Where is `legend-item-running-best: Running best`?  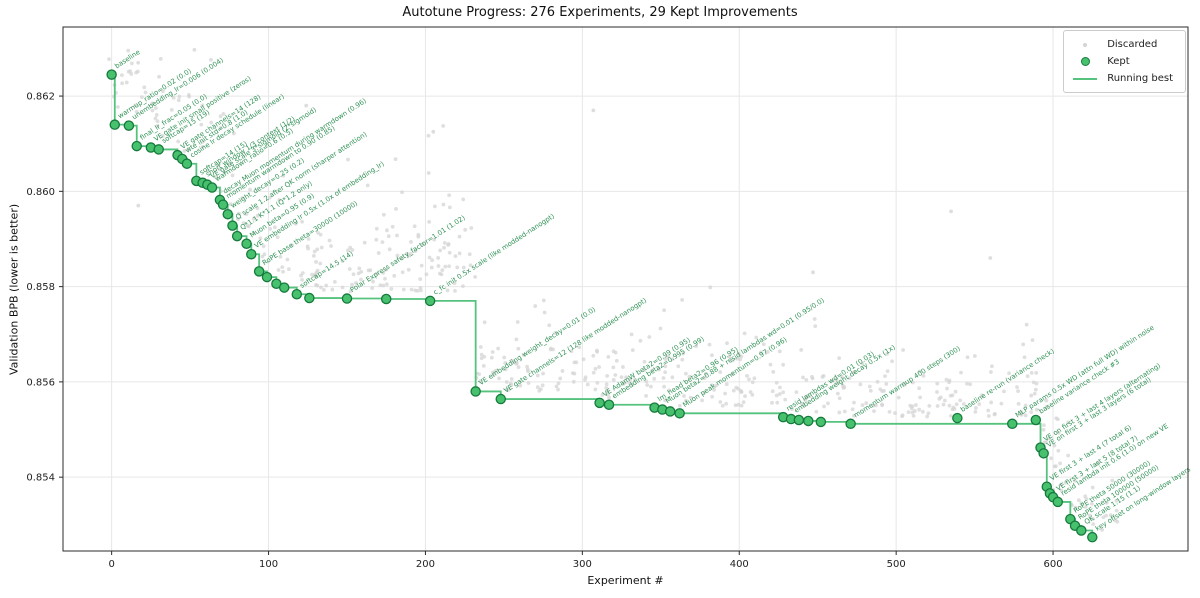 legend-item-running-best: Running best is located at coordinates (1122, 78).